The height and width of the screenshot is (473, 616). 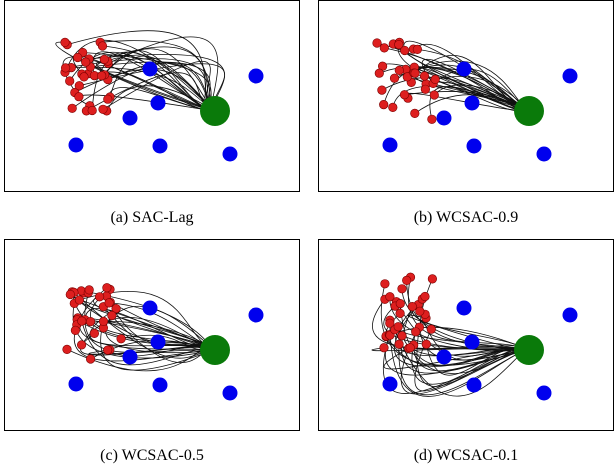 What do you see at coordinates (152, 455) in the screenshot?
I see `caption-wcsac-05: (c) WCSAC-0.5` at bounding box center [152, 455].